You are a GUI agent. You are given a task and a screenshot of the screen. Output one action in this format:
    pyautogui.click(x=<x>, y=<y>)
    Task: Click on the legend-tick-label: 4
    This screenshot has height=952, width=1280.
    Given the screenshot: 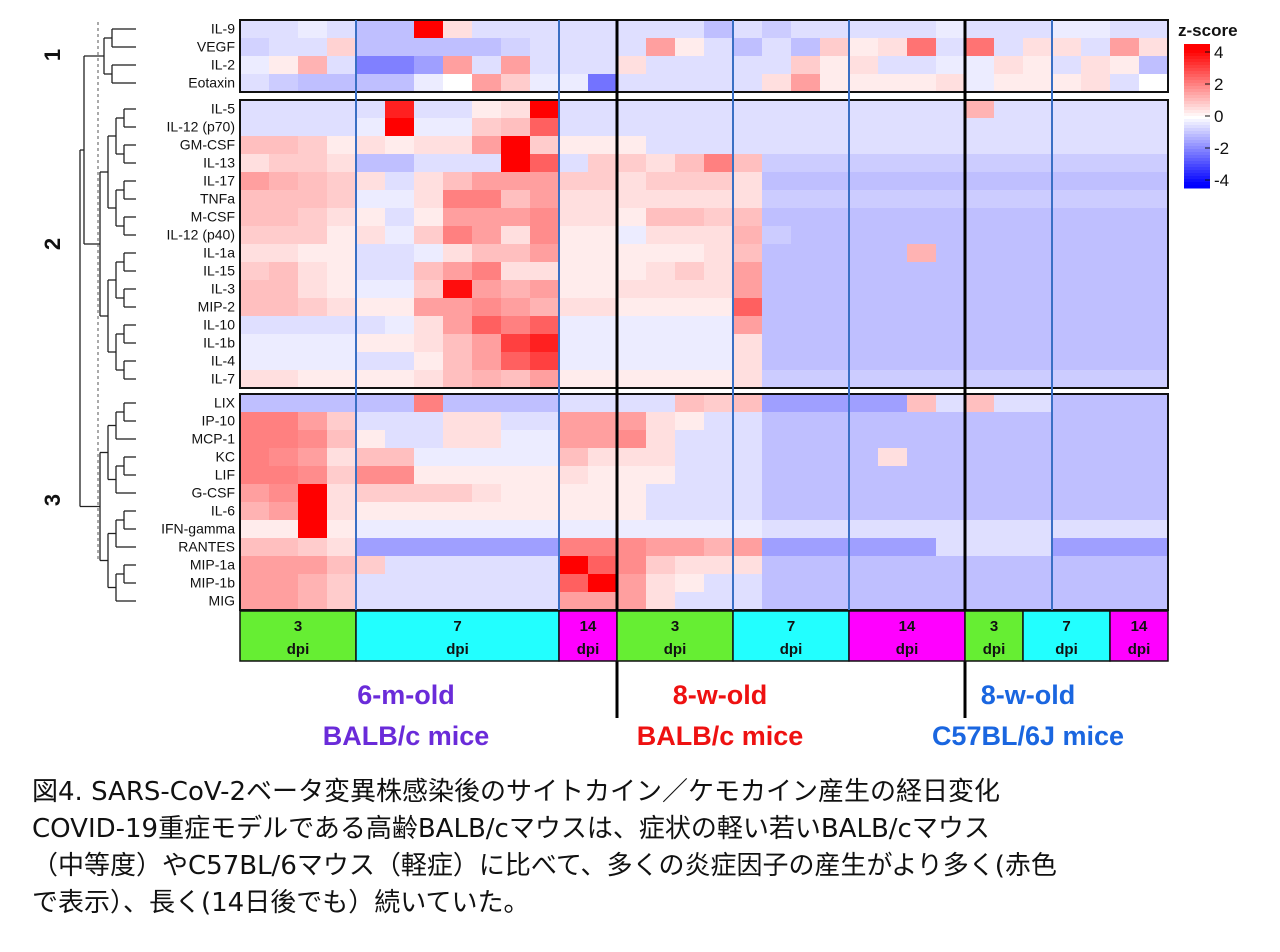 What is the action you would take?
    pyautogui.click(x=1218, y=52)
    